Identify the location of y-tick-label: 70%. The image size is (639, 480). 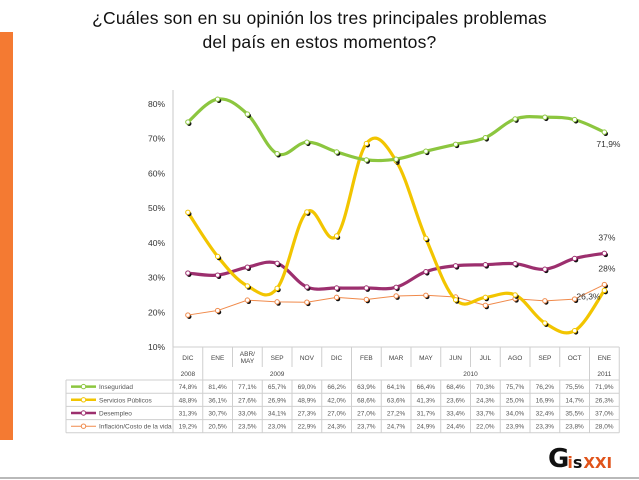
(156, 139).